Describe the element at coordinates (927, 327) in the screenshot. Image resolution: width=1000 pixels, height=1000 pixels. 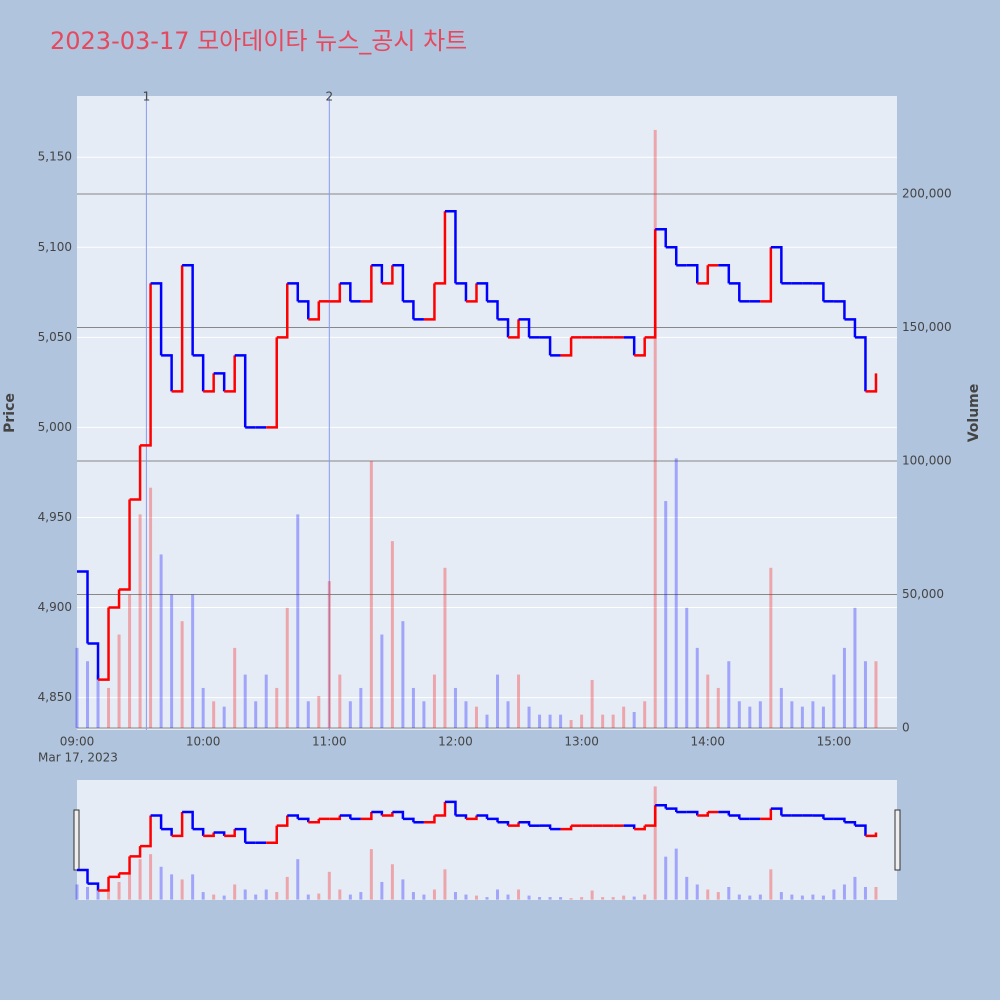
I see `y2-tick-label: 150,000` at that location.